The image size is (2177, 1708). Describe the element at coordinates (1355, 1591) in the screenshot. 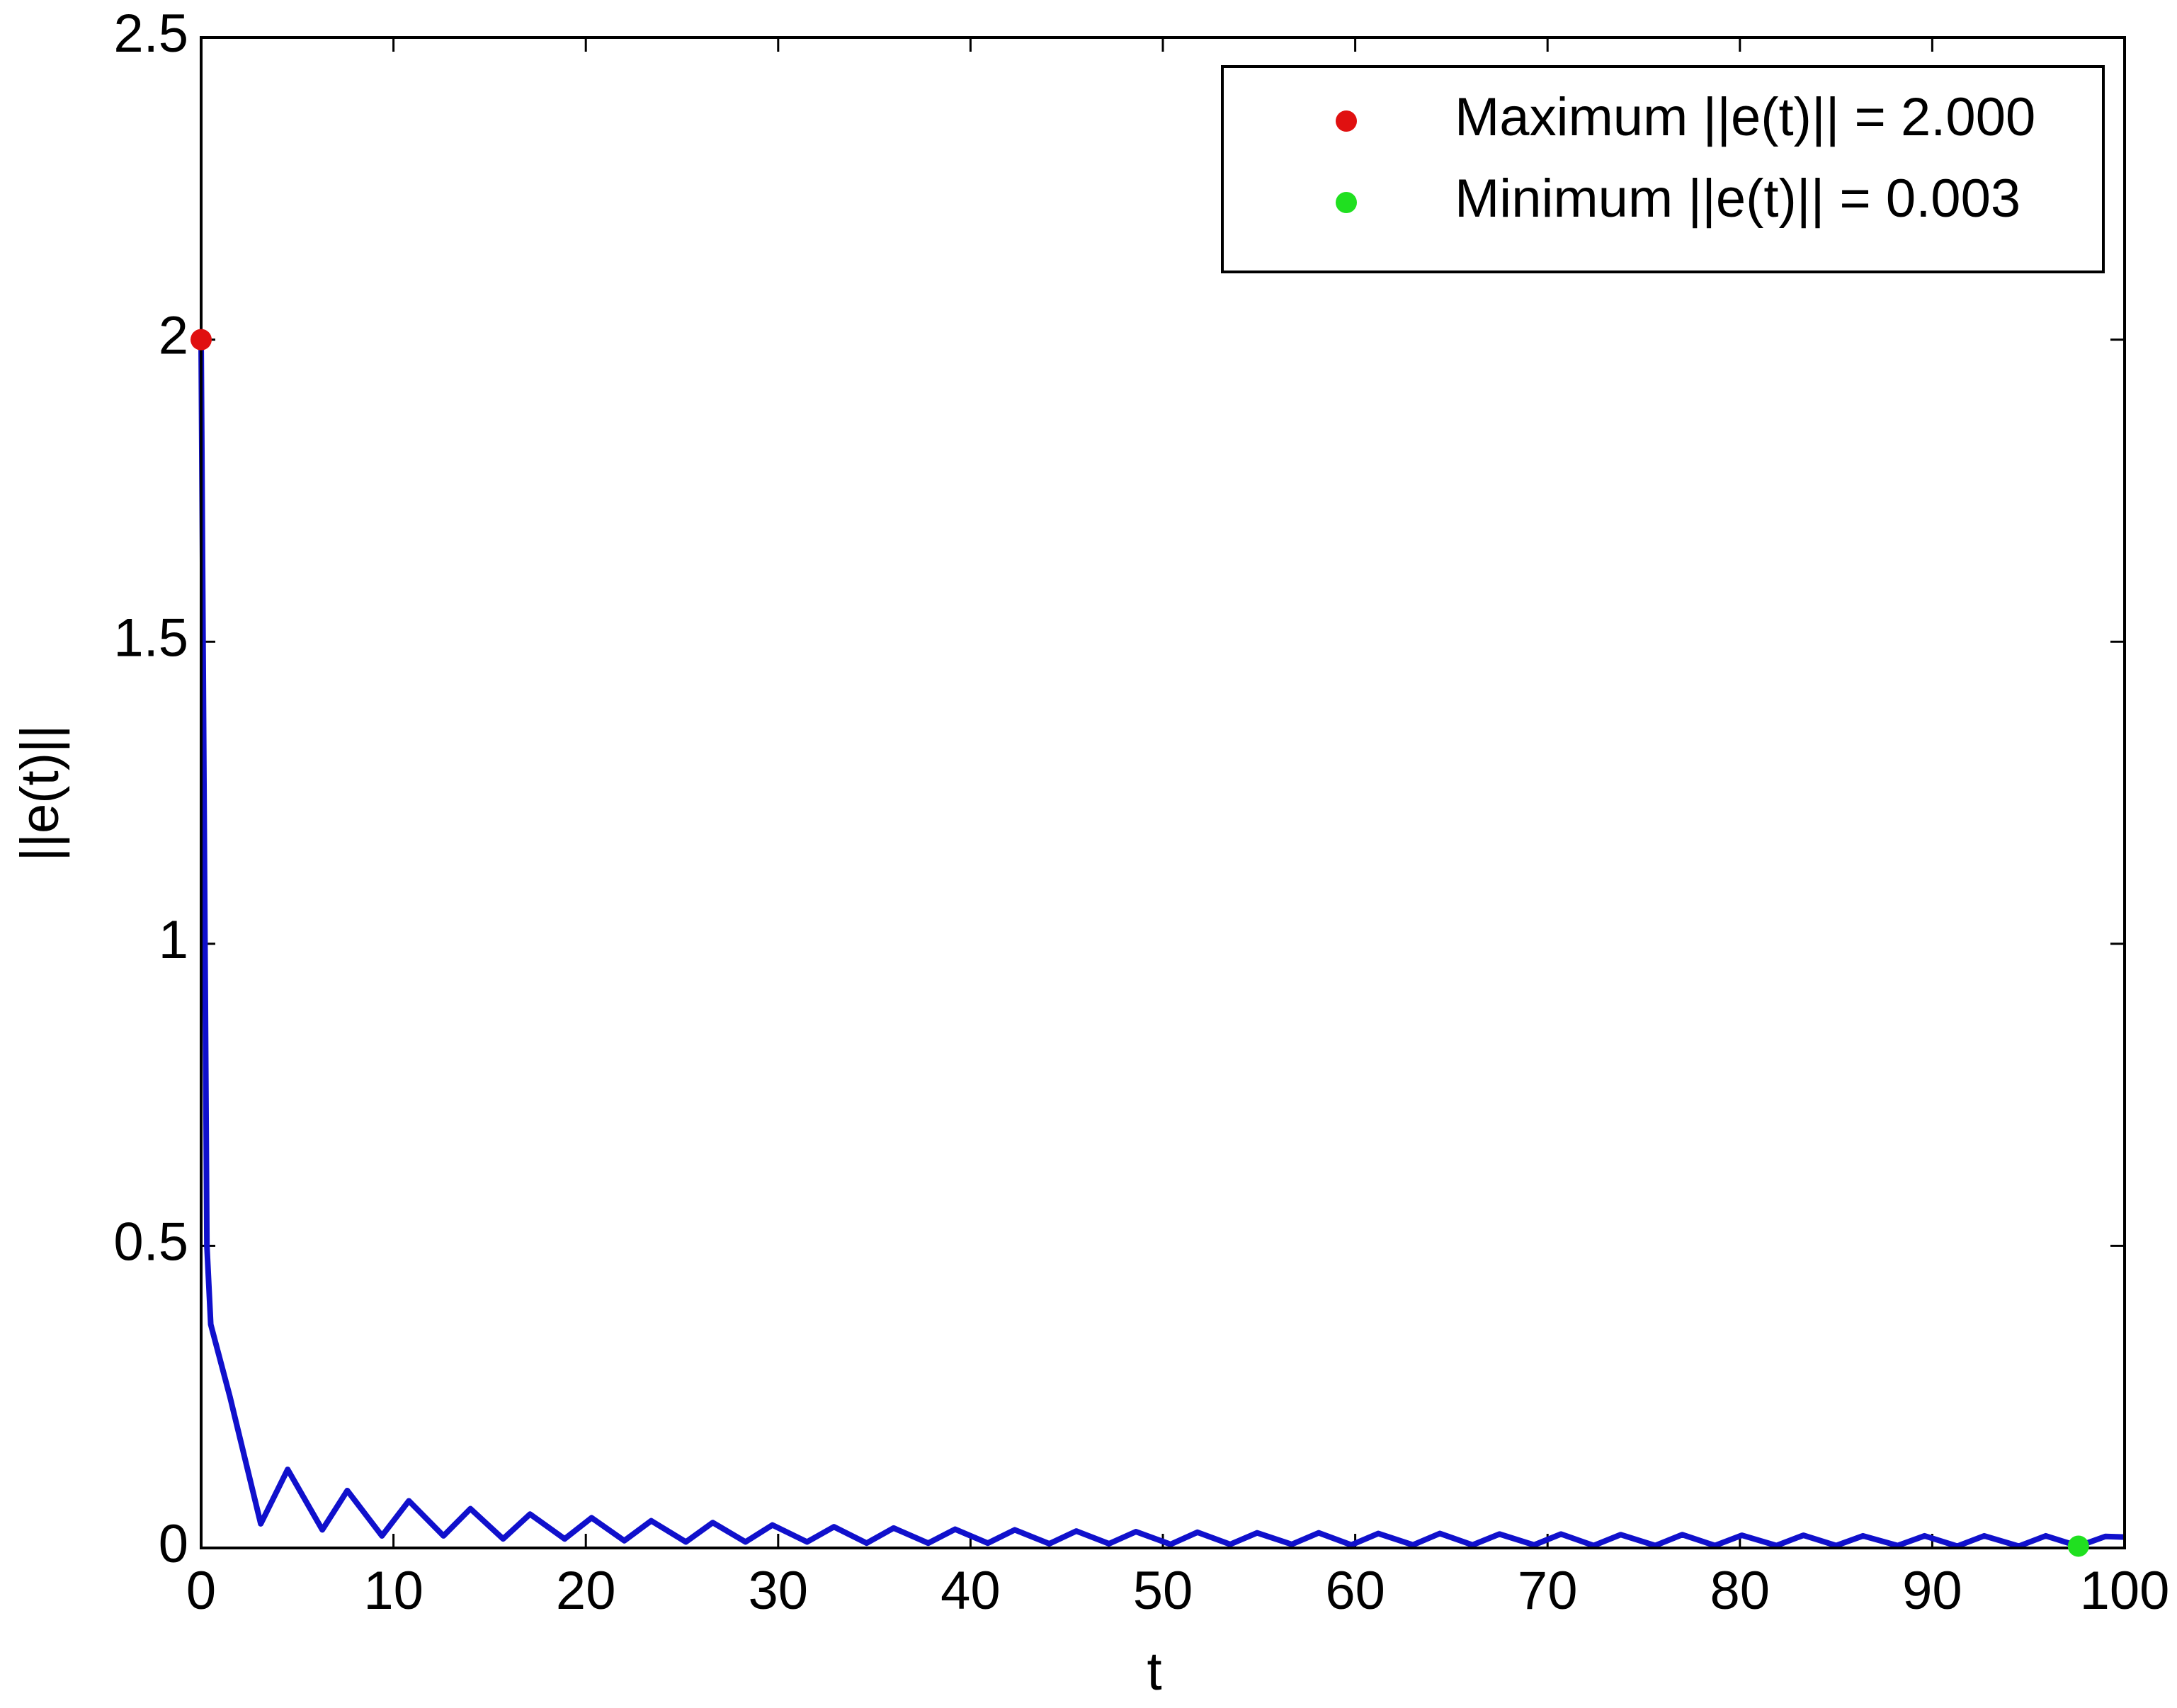

I see `x-tick-label: 60` at that location.